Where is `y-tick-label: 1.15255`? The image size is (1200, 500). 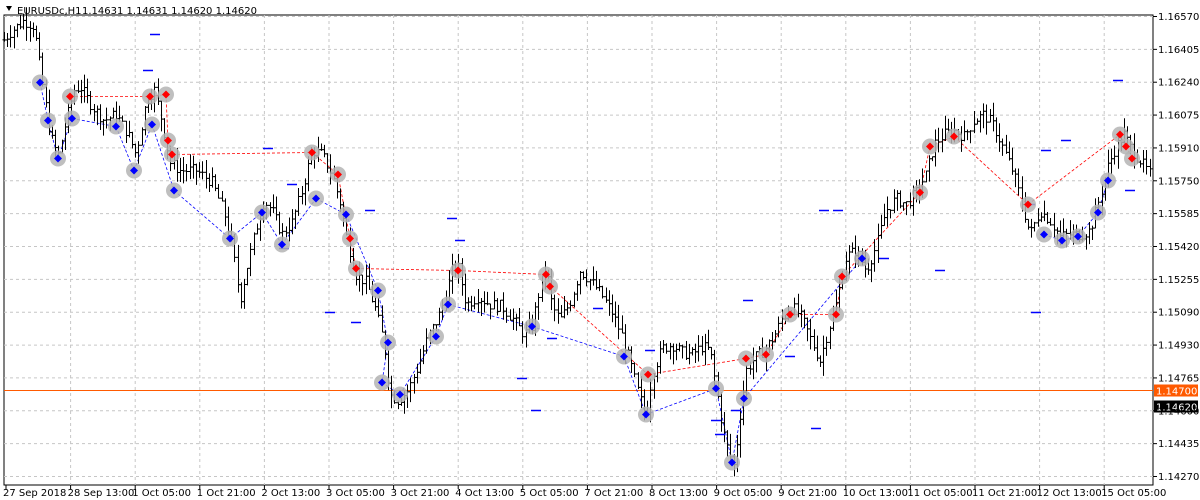
y-tick-label: 1.15255 is located at coordinates (1178, 280).